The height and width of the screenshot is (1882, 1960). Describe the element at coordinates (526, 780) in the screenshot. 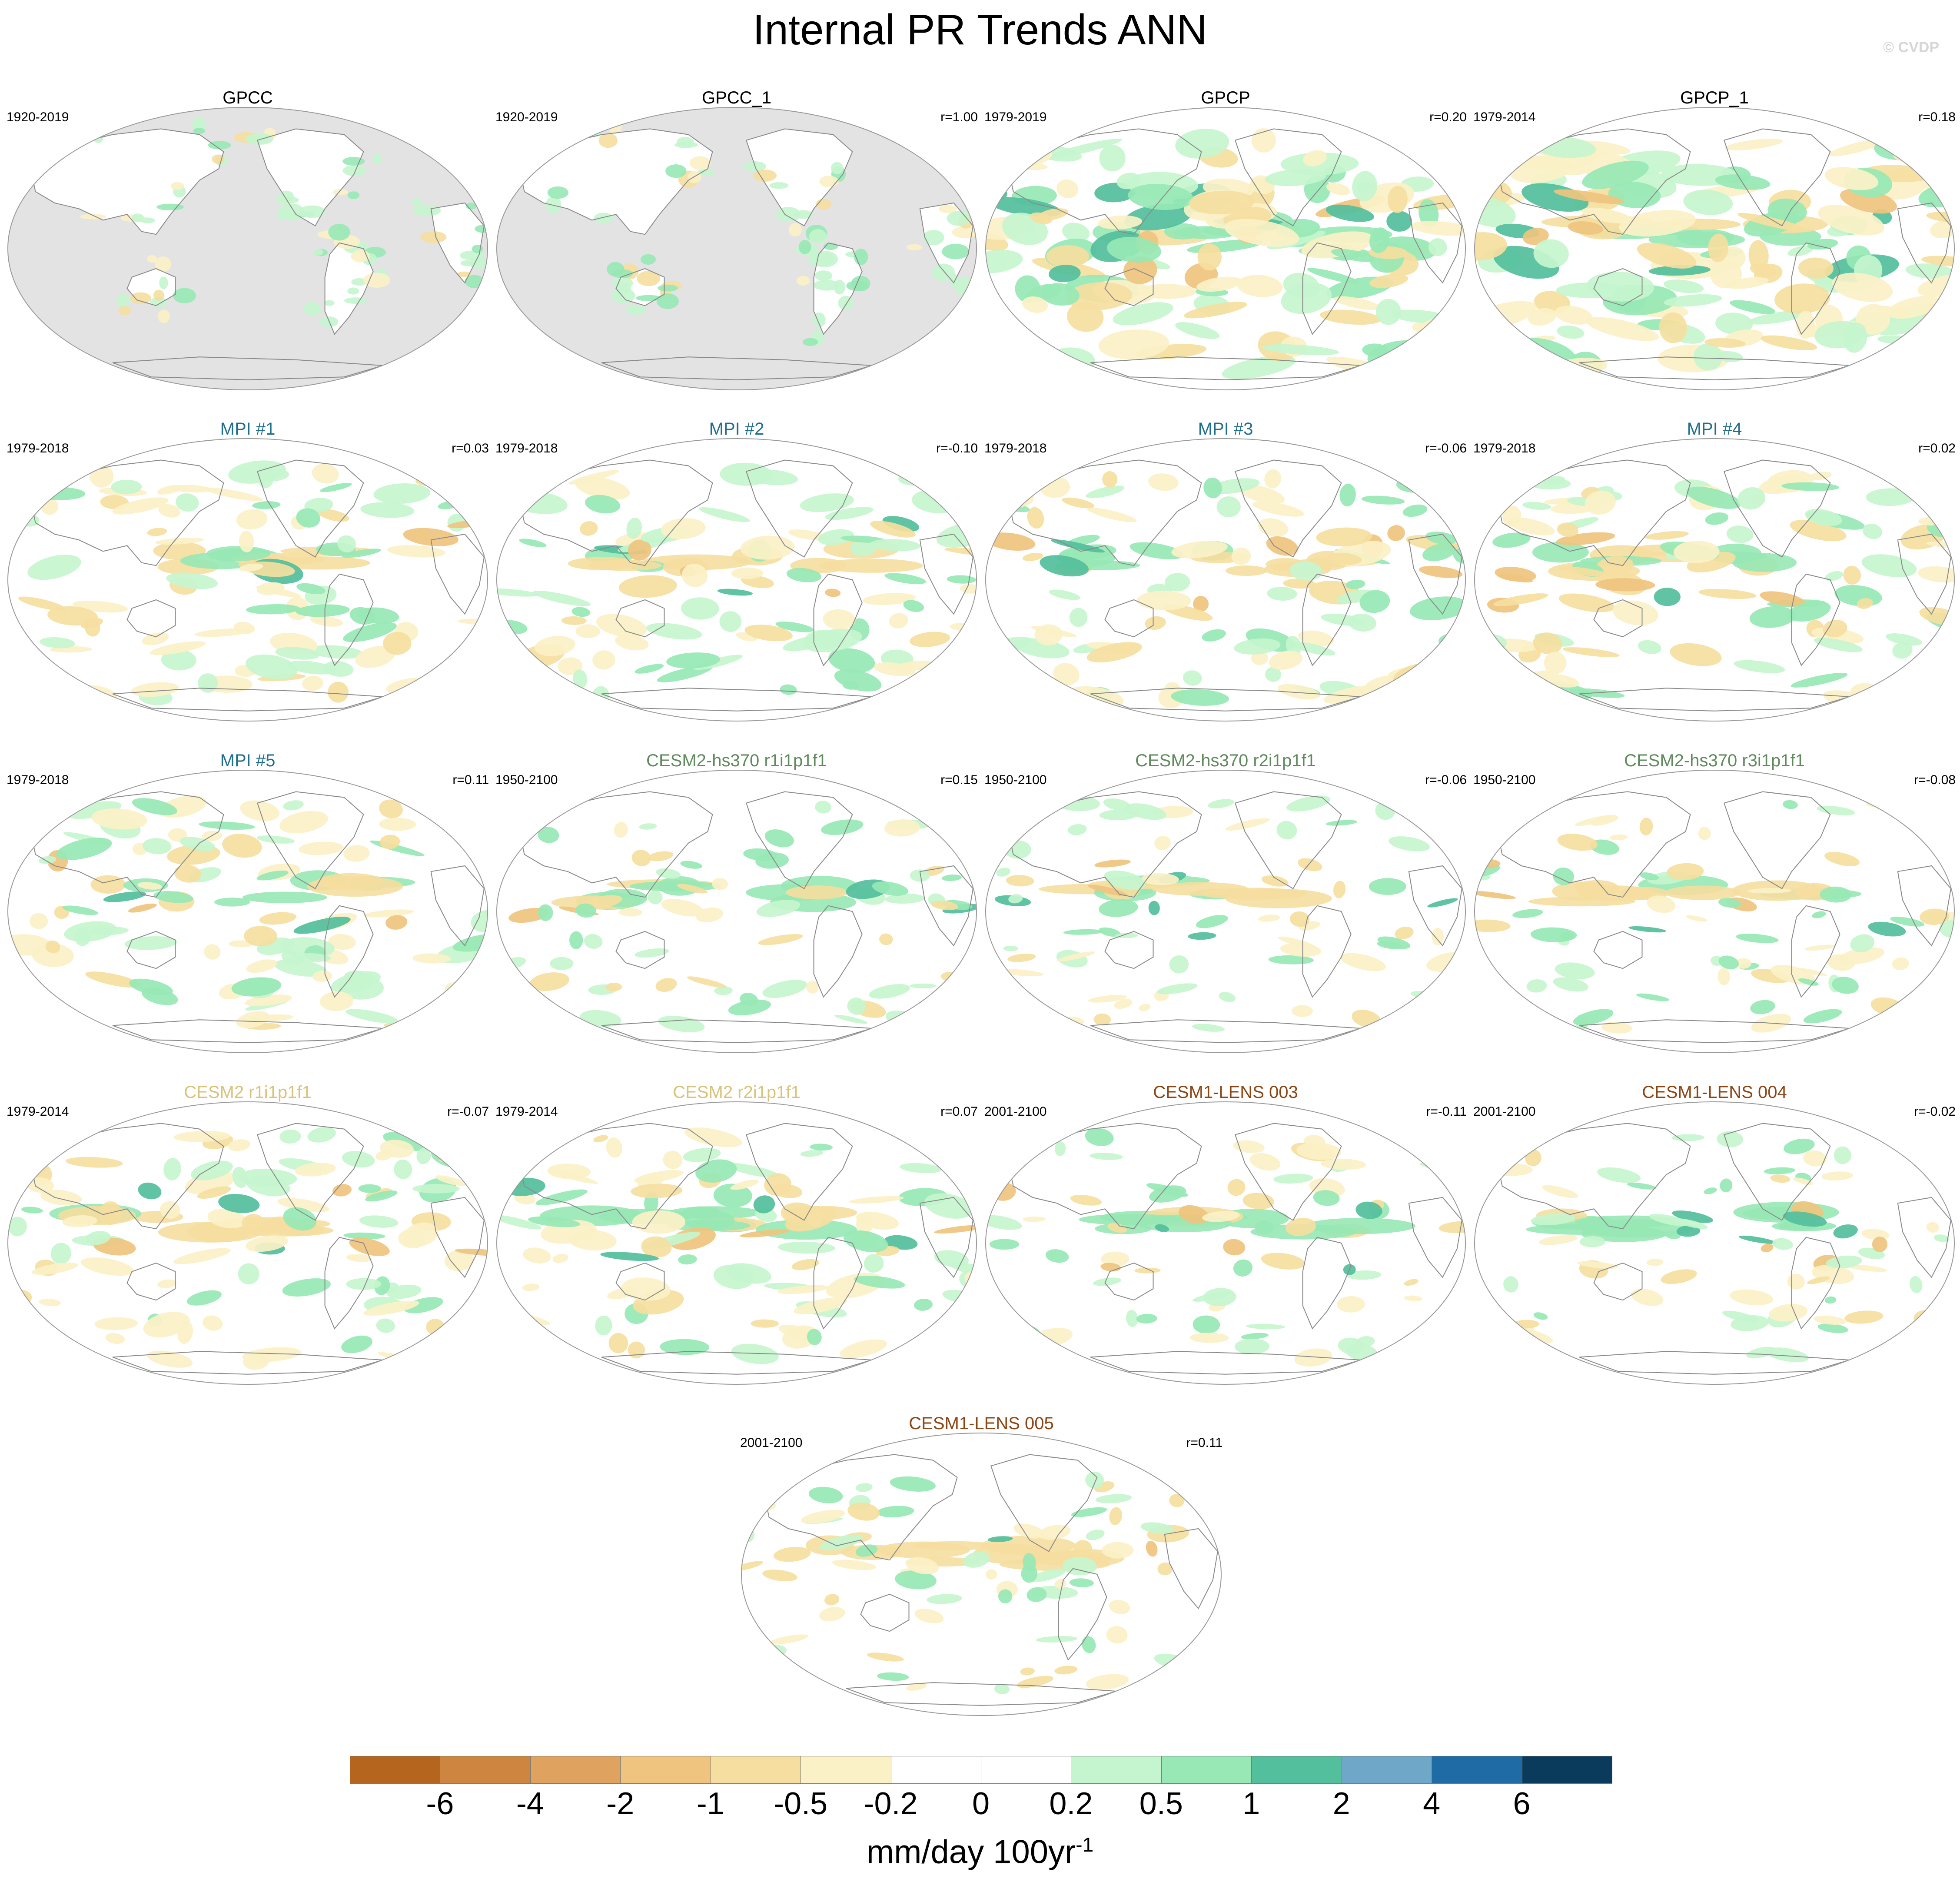

I see `panel-period: 1950-2100` at that location.